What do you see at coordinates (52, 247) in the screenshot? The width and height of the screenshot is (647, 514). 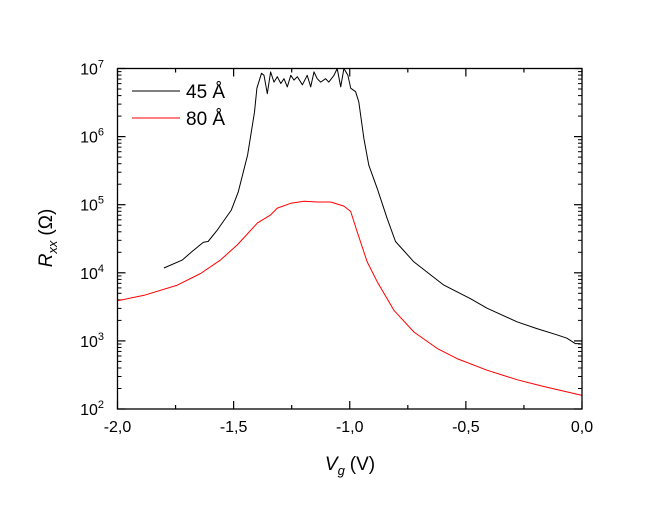 I see `y-axis-subscript: xx` at bounding box center [52, 247].